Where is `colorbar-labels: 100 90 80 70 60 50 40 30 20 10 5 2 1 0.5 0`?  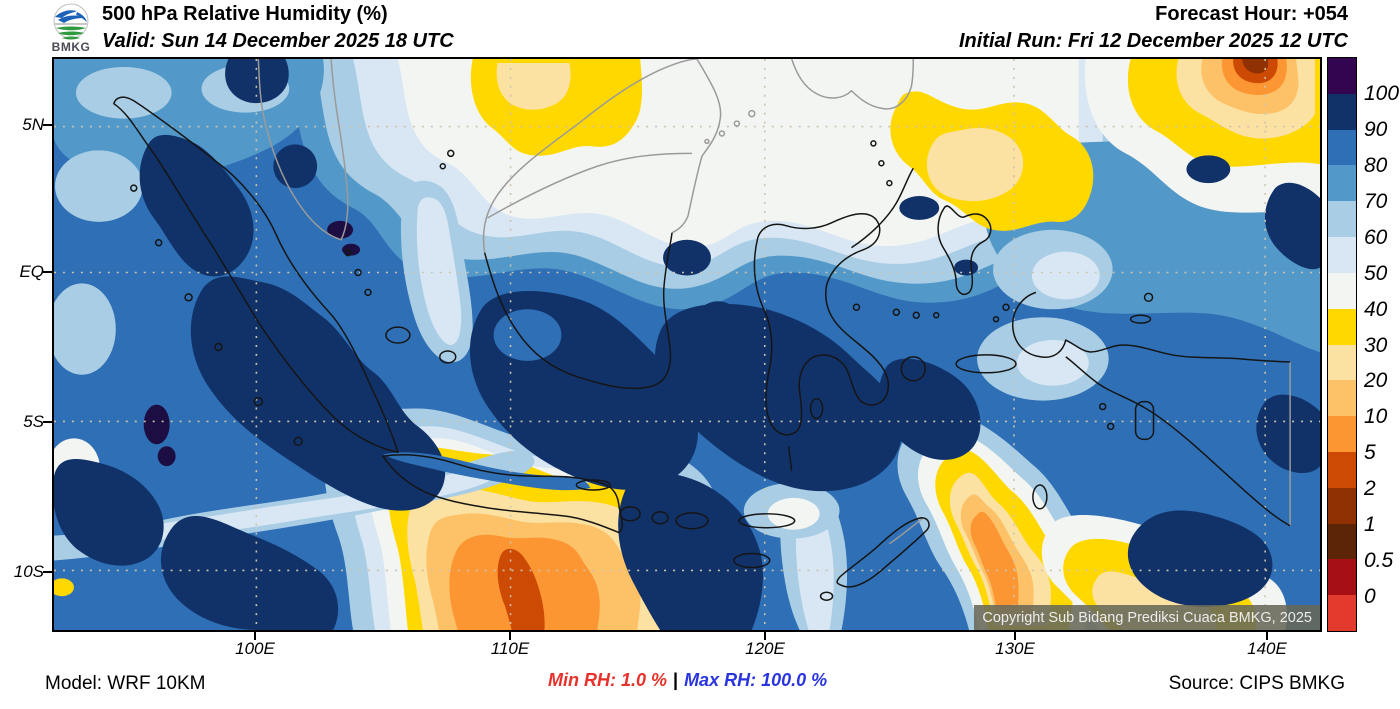 colorbar-labels: 100 90 80 70 60 50 40 30 20 10 5 2 1 0.5 0 is located at coordinates (1382, 344).